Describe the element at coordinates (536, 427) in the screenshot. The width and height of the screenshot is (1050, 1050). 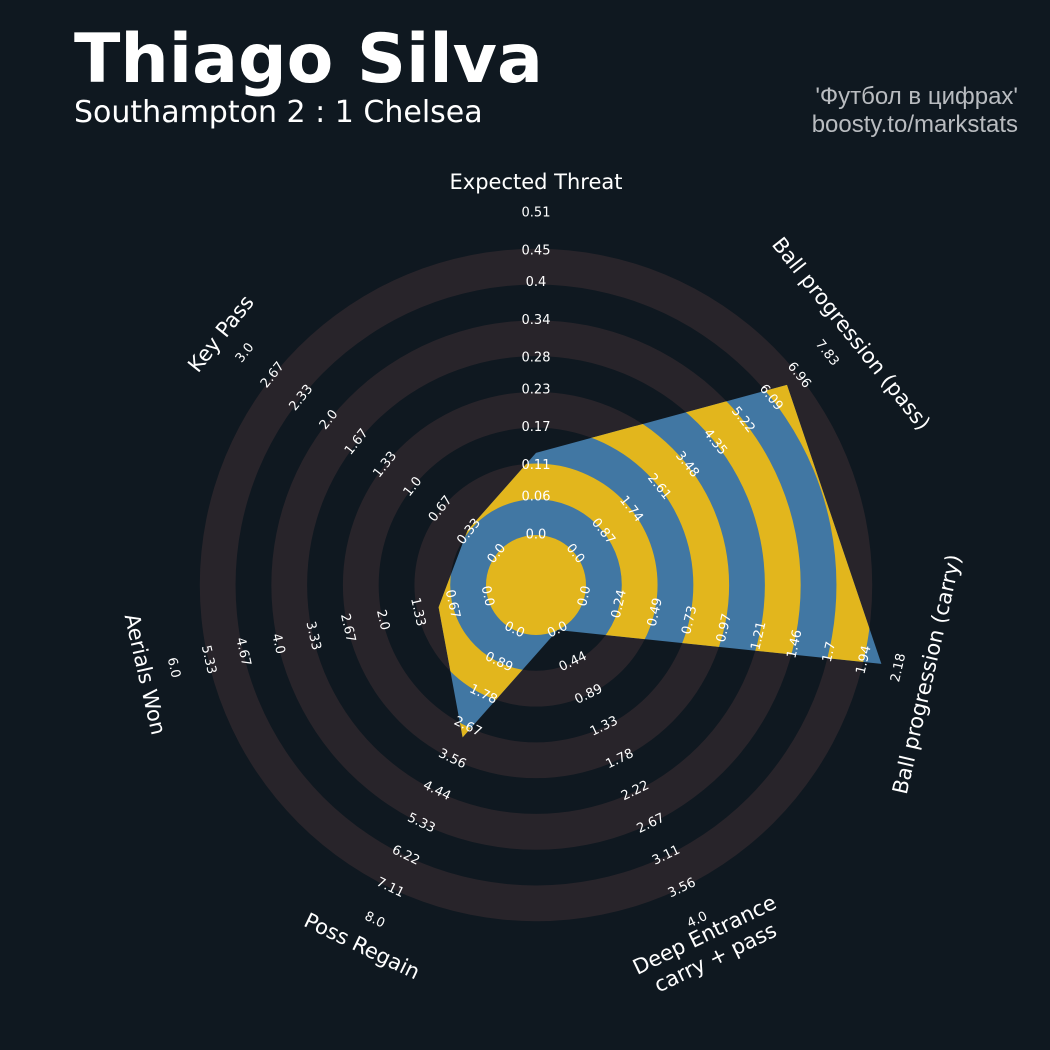
I see `tick-label: 0.17` at that location.